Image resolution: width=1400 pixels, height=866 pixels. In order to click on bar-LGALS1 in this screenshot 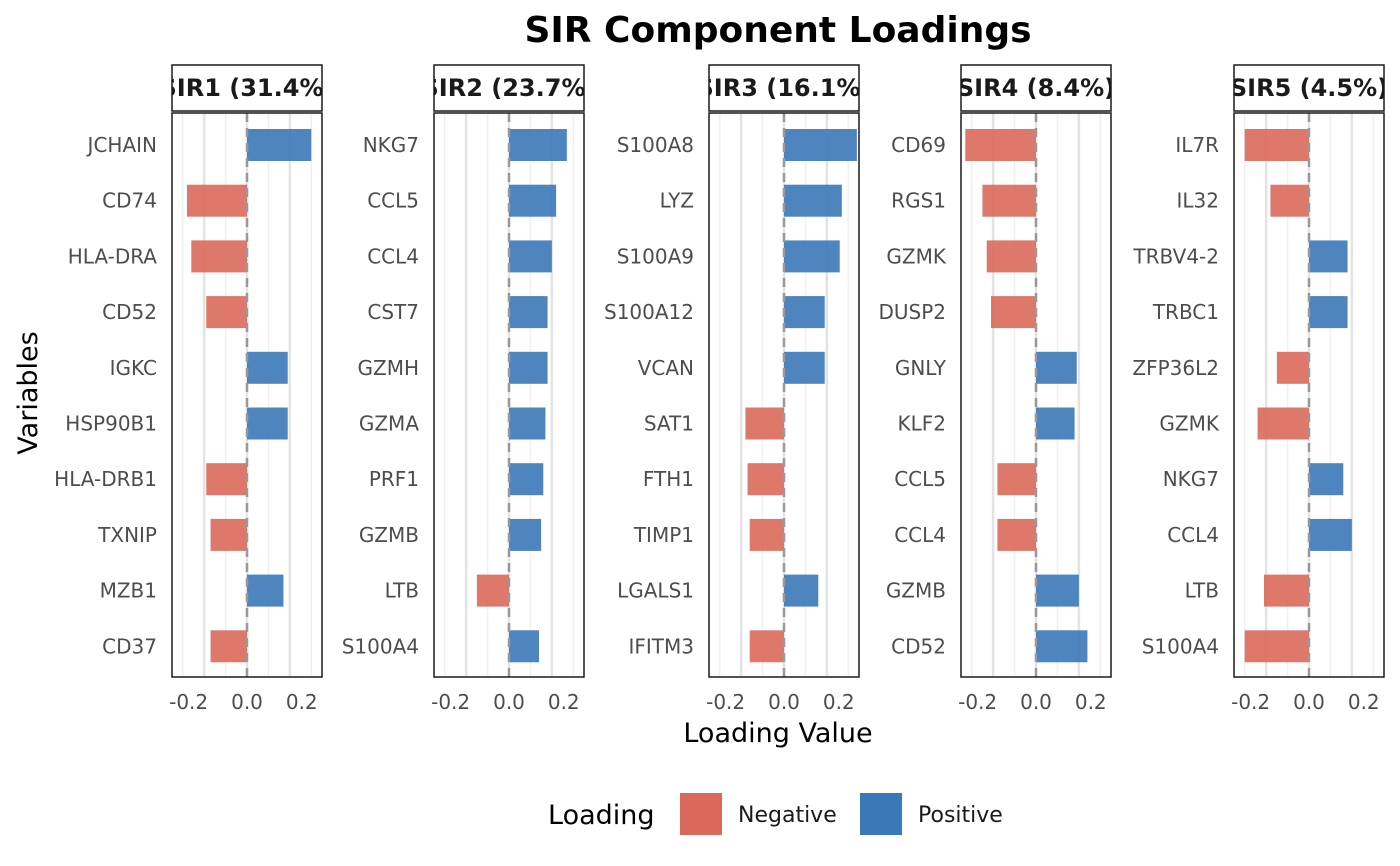, I will do `click(801, 590)`.